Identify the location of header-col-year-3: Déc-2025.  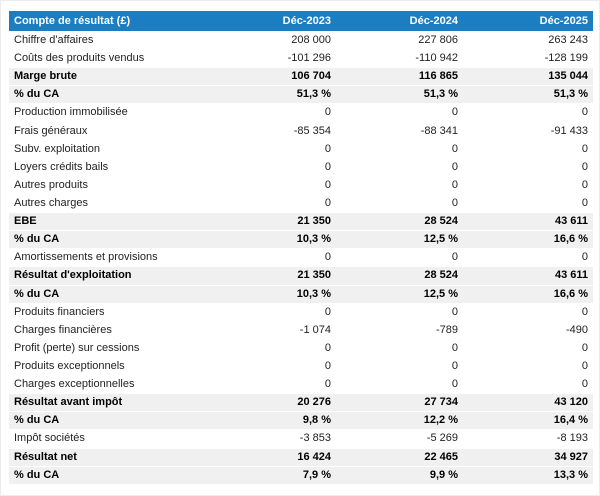
(563, 21).